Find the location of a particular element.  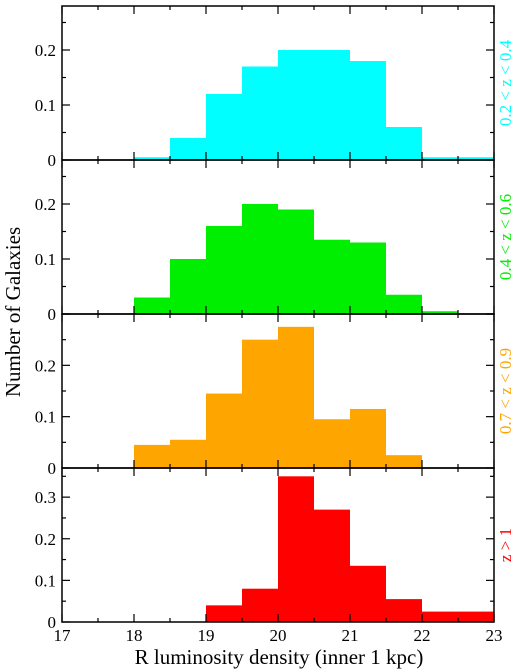

panel-2-bars is located at coordinates (296, 259).